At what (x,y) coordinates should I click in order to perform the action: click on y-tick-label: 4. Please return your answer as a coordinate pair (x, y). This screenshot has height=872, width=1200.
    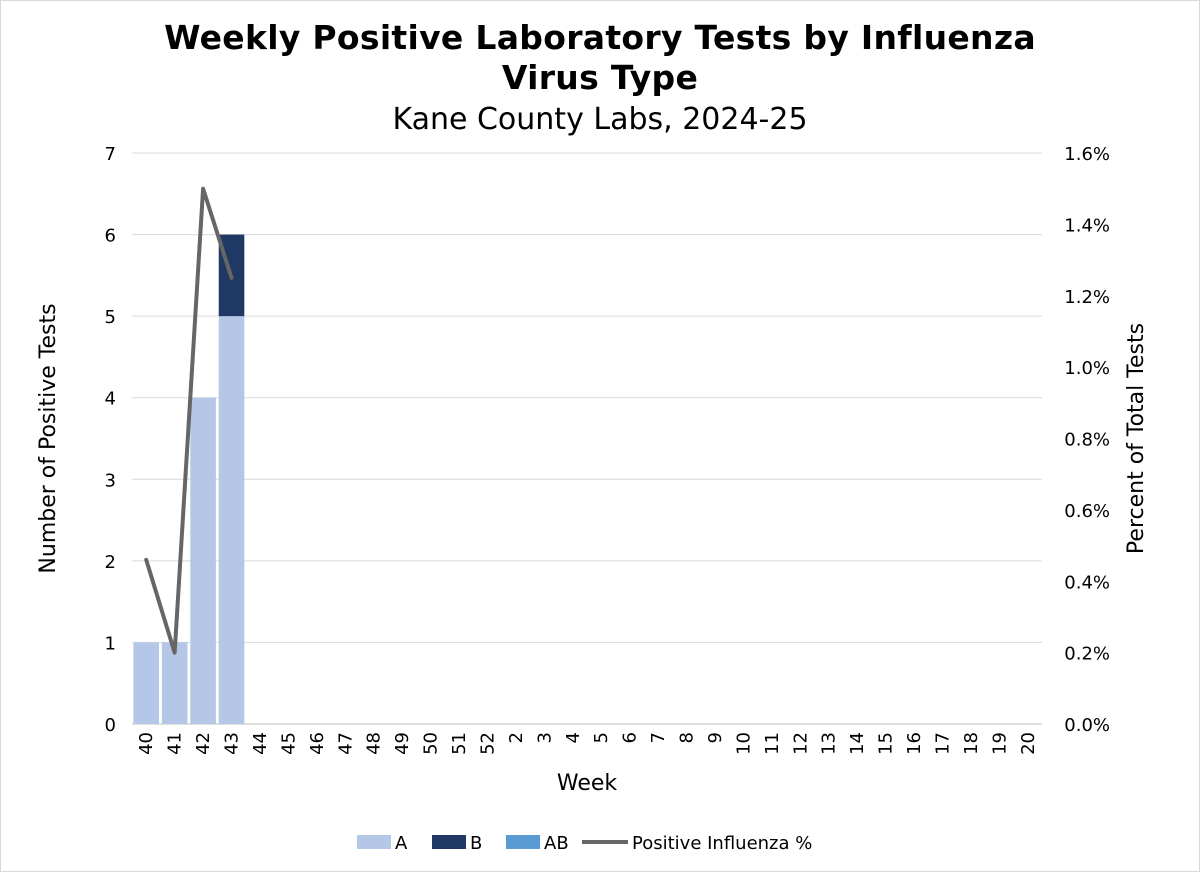
    Looking at the image, I should click on (110, 399).